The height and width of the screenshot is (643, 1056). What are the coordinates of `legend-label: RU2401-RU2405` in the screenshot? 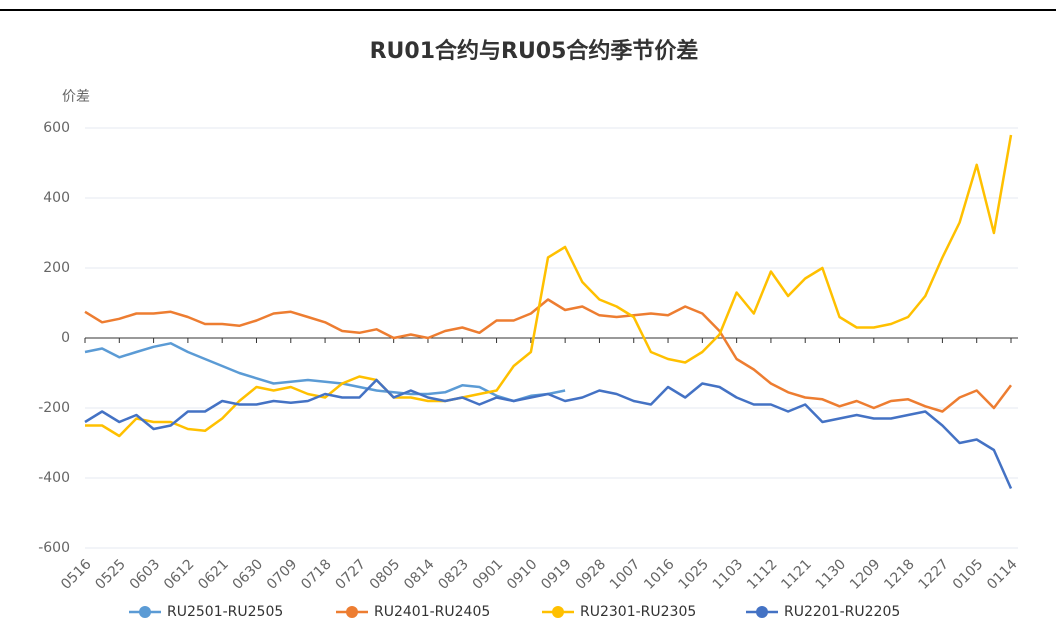 It's located at (432, 612).